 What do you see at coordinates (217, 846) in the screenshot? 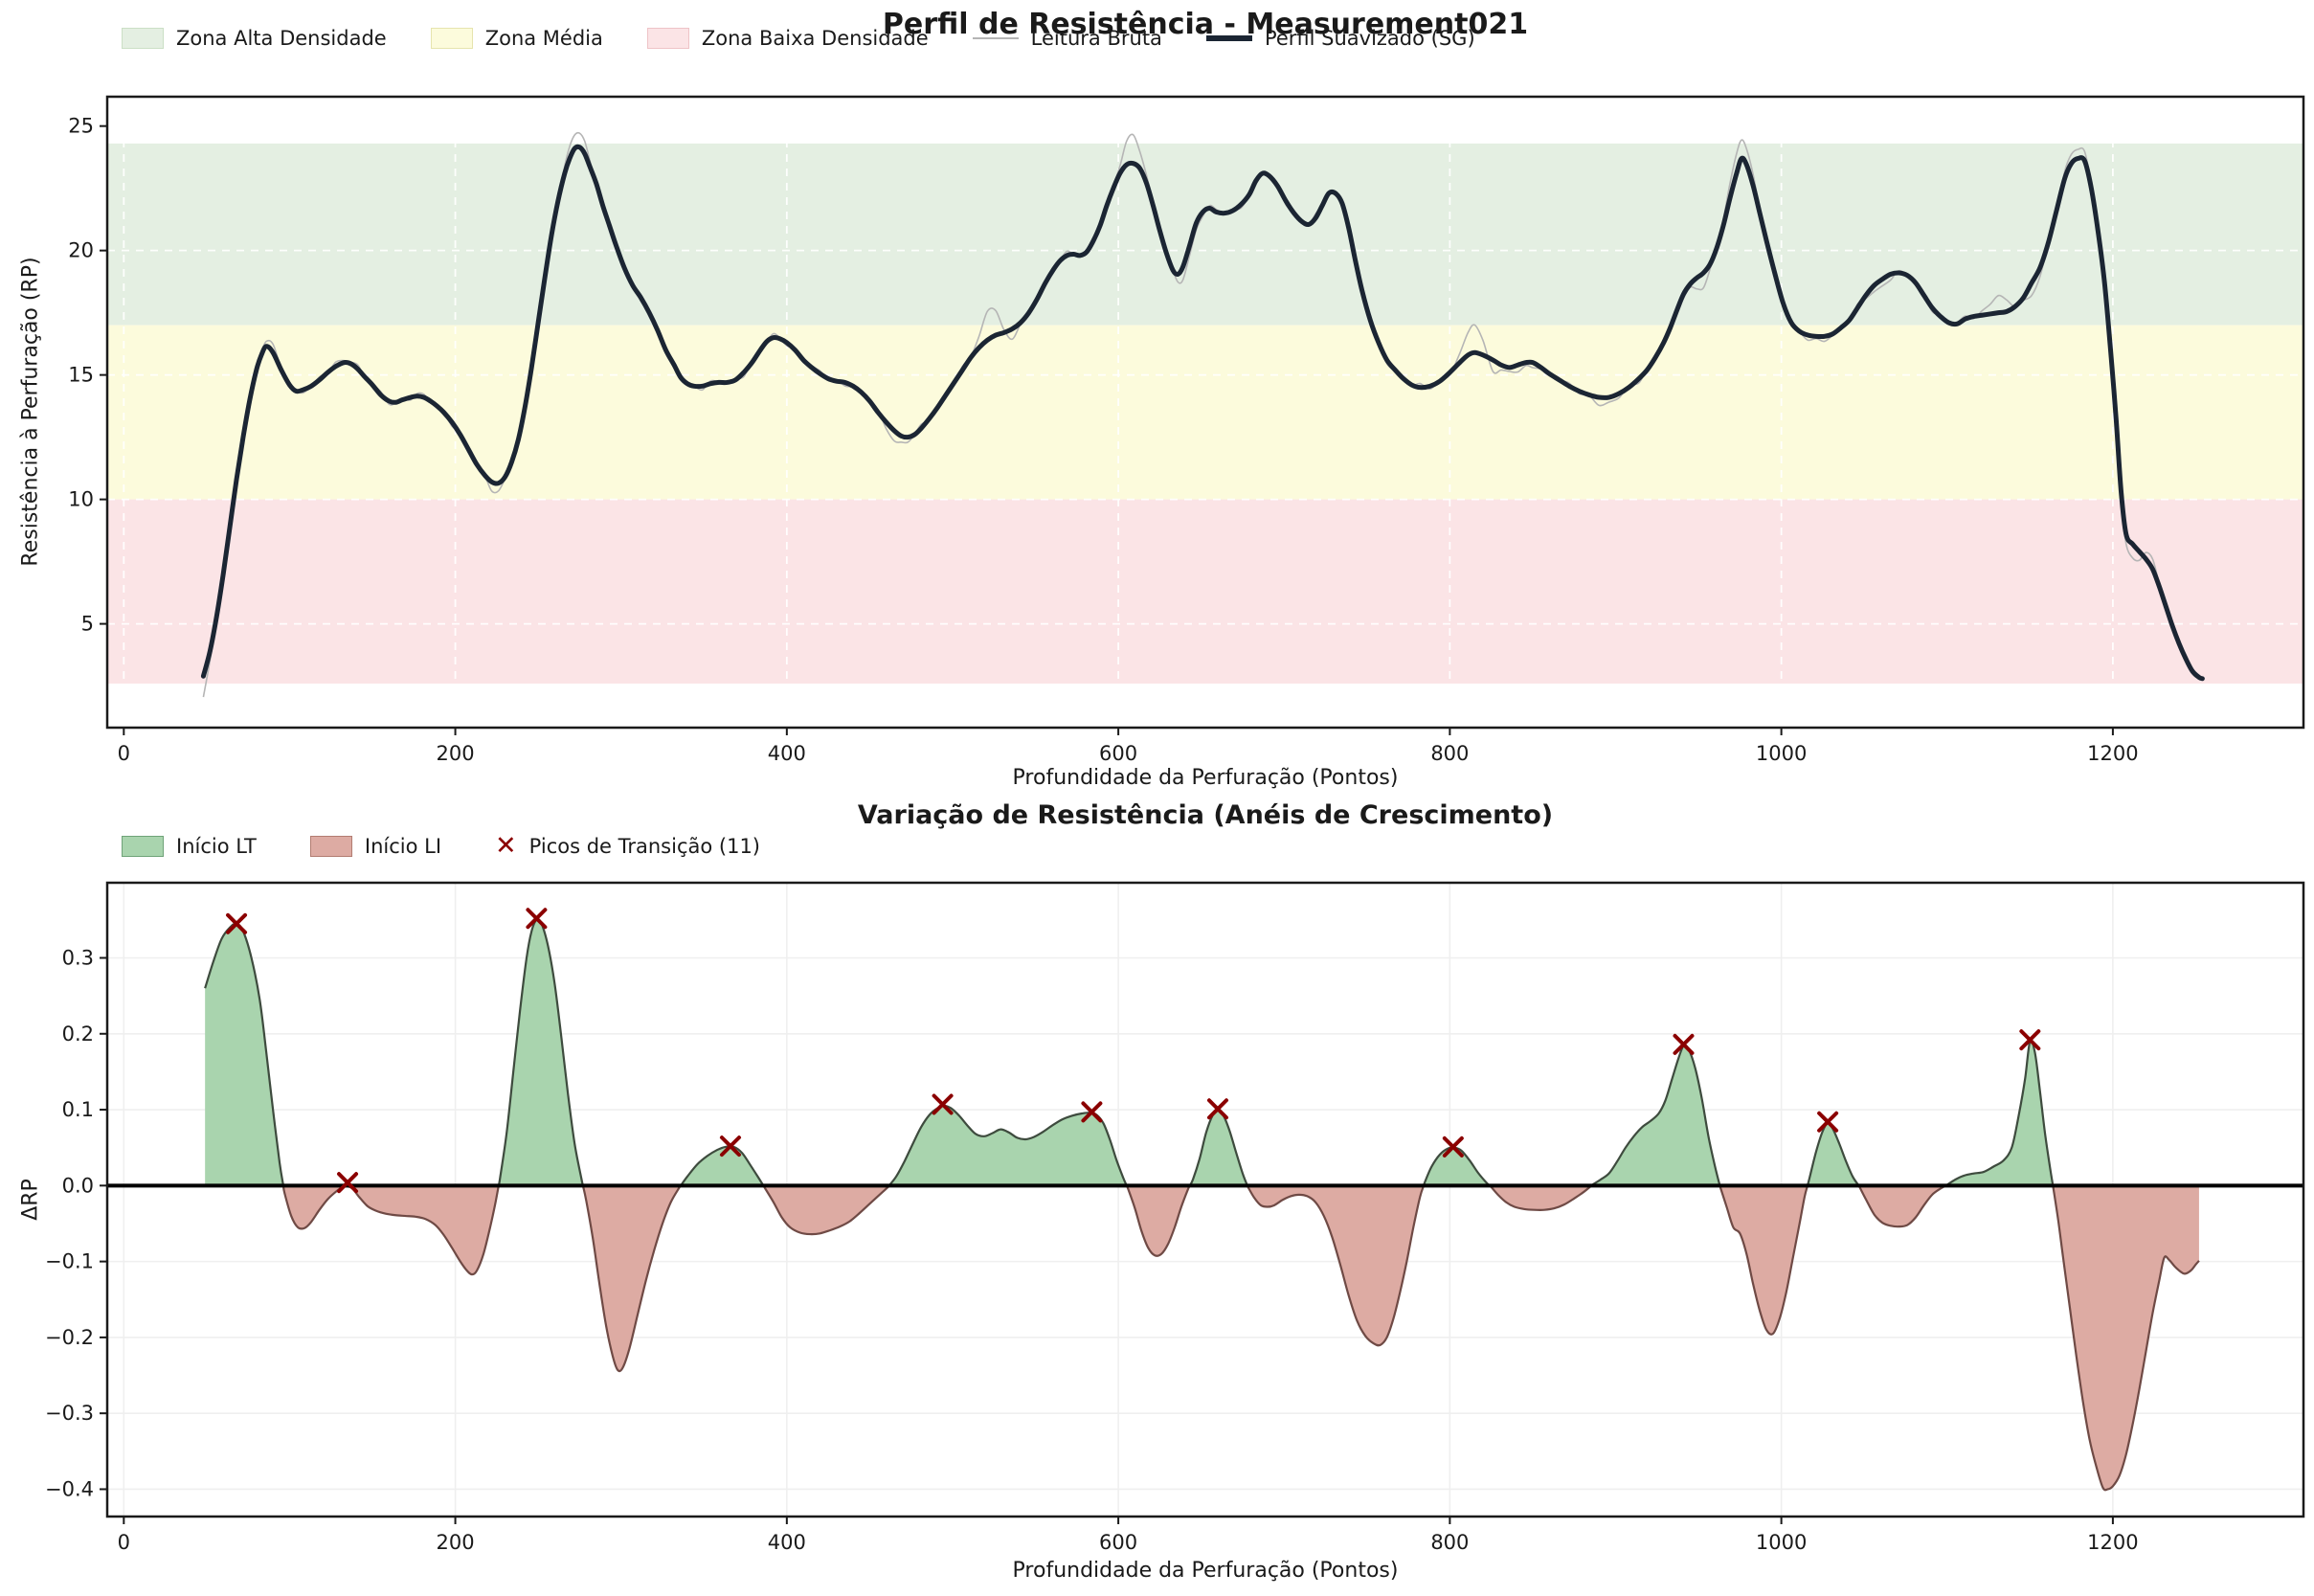
I see `legend-label: Início LT` at bounding box center [217, 846].